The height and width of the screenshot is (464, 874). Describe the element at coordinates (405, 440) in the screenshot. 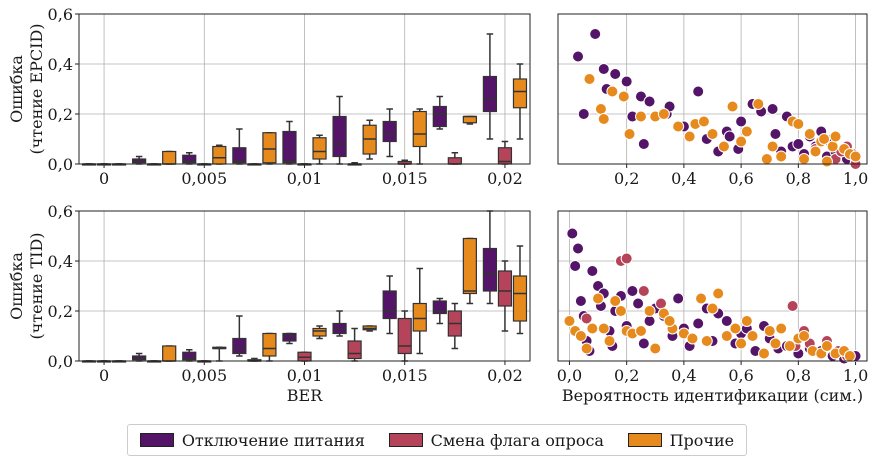

I see `legend-swatch-flag-change` at that location.